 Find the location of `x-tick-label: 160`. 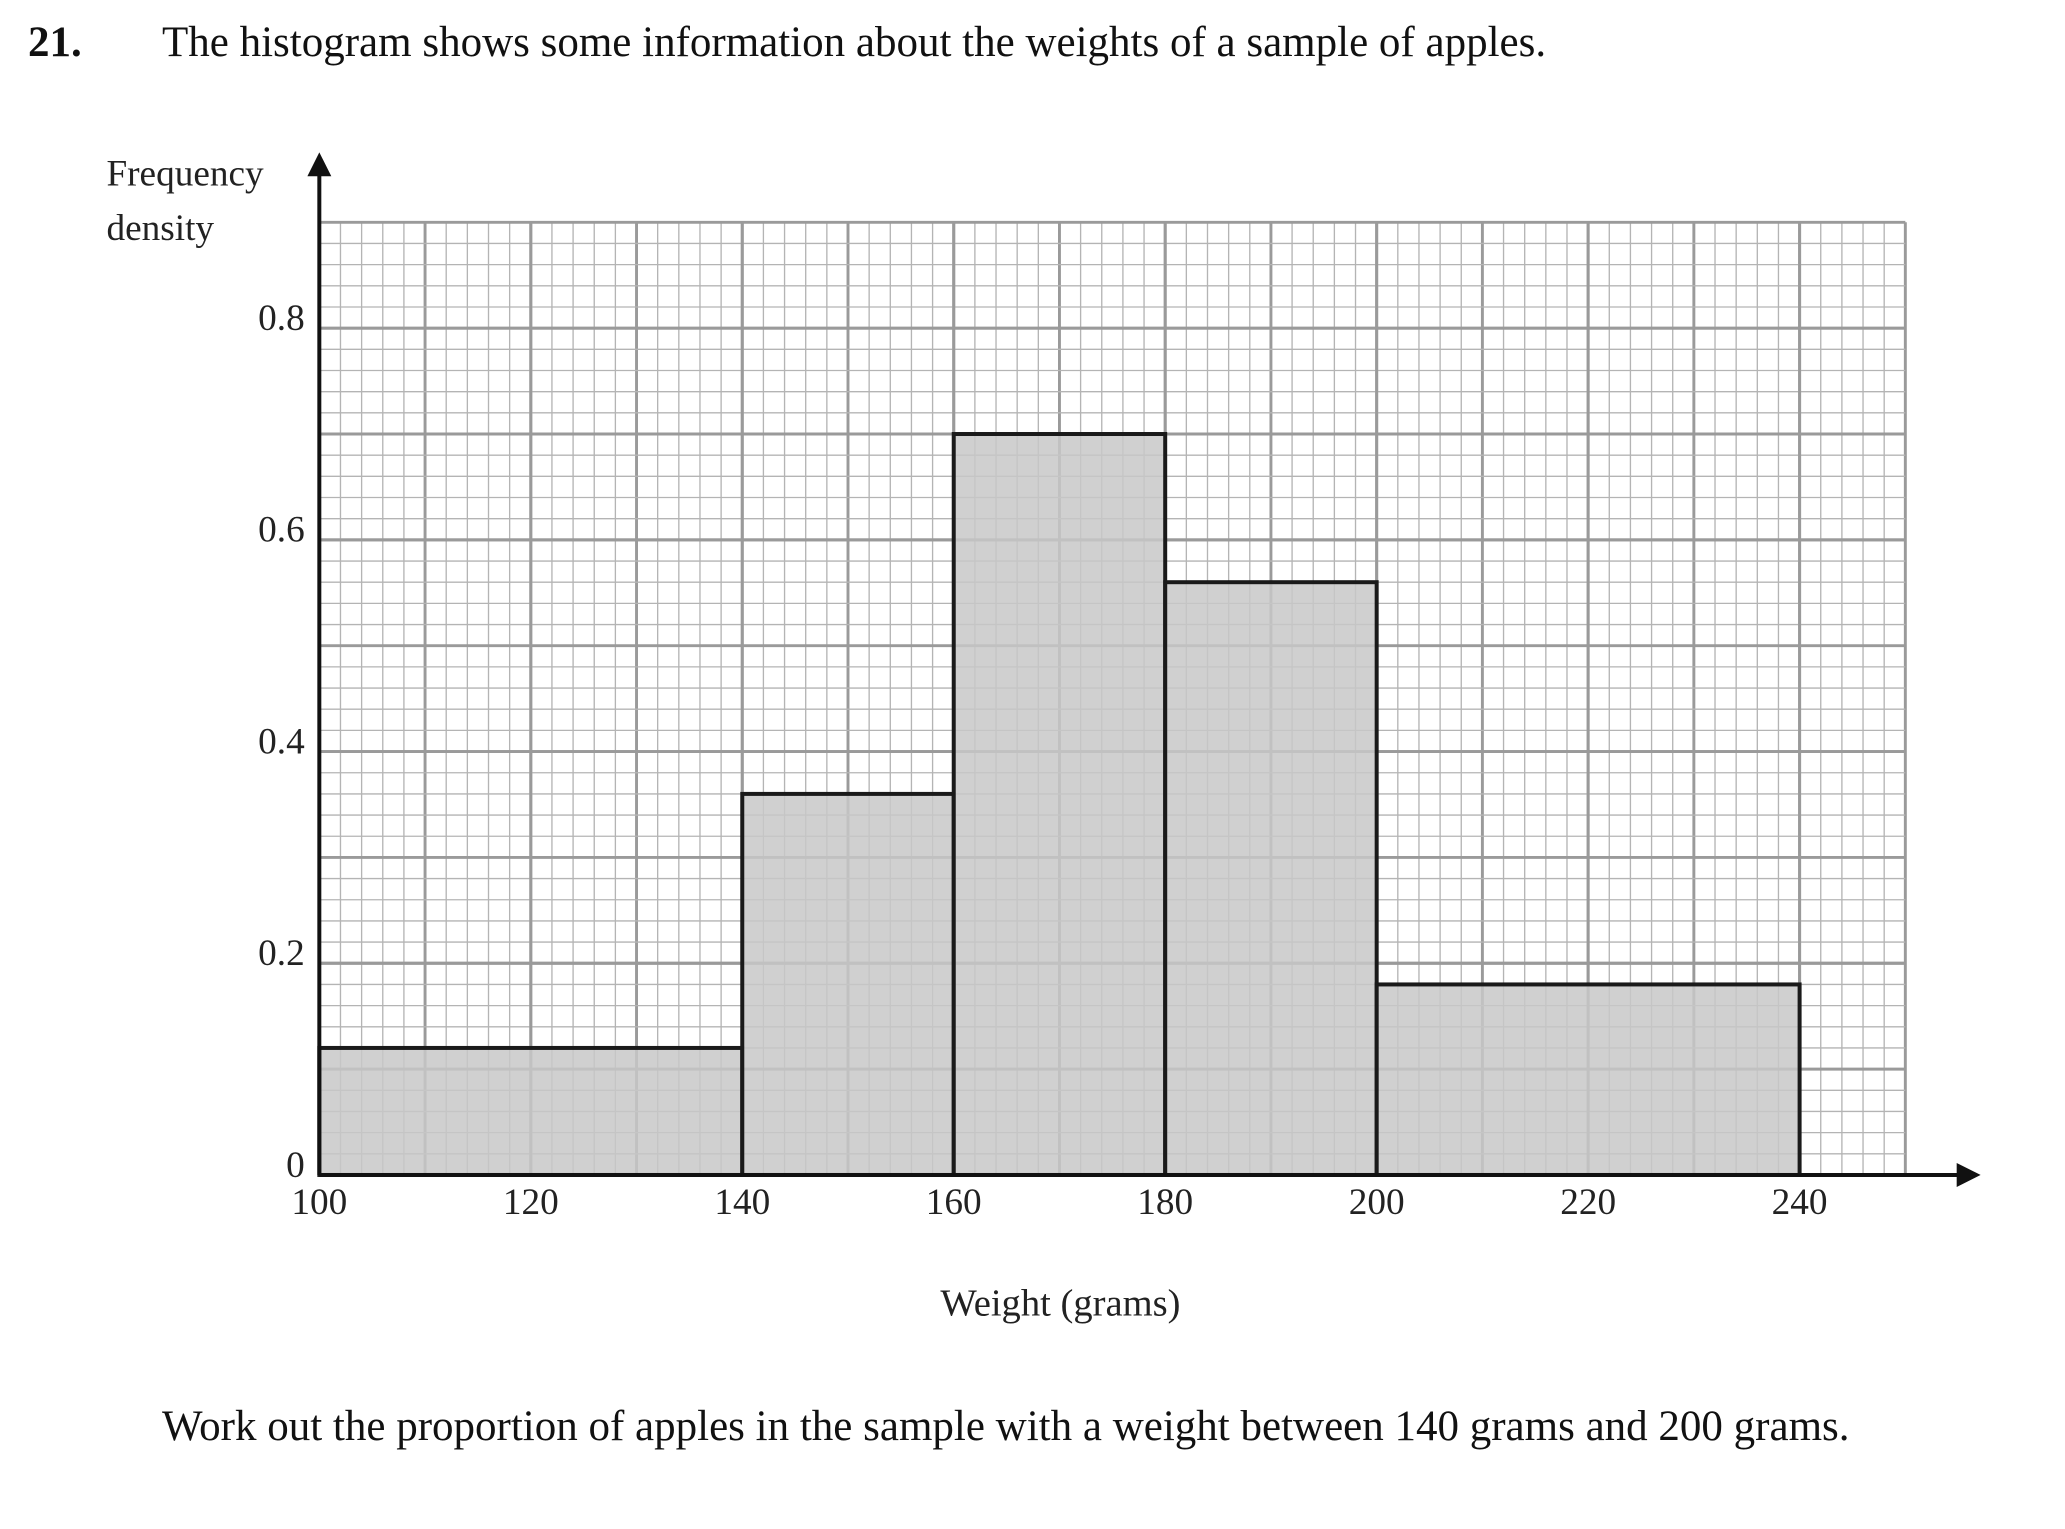

x-tick-label: 160 is located at coordinates (954, 1202).